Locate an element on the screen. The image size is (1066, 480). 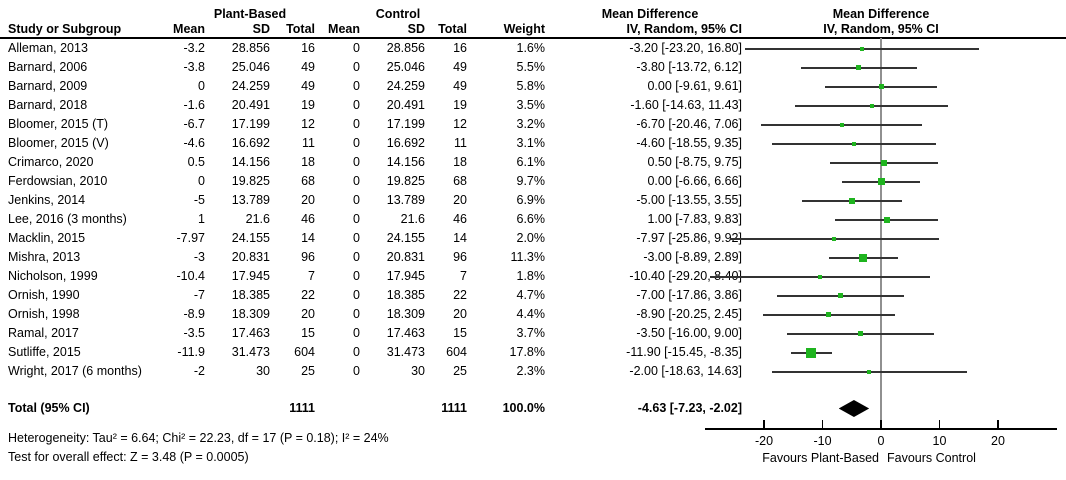
cell-total_pb: 49 is located at coordinates (308, 86).